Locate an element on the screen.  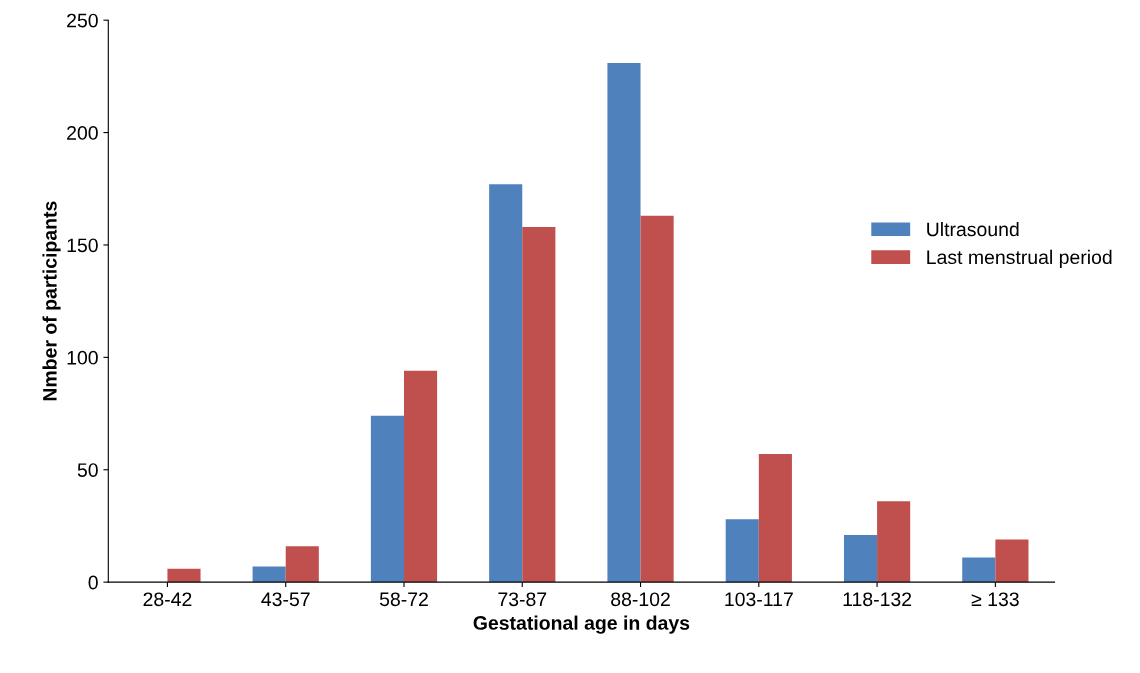
x-tick-label: ≥ 133 is located at coordinates (995, 599).